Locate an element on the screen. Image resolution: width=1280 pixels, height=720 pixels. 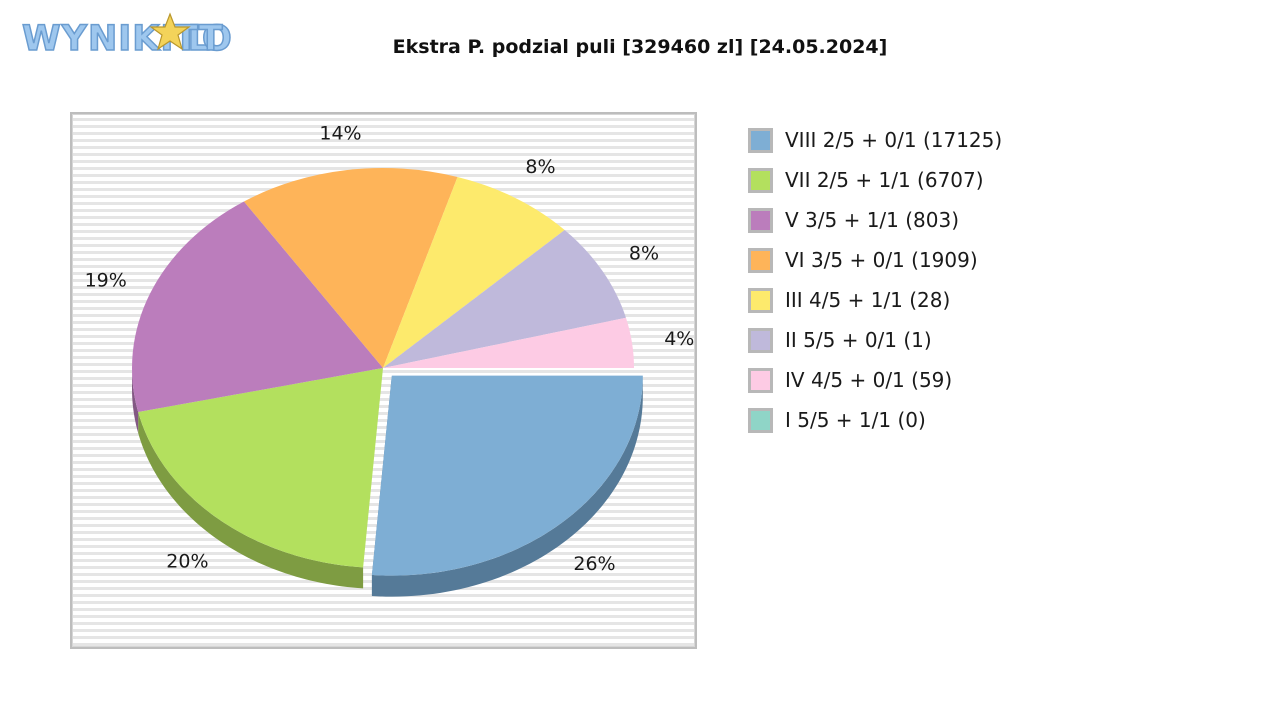
legend-item: VIII 2/5 + 0/1 (17125) is located at coordinates (998, 140).